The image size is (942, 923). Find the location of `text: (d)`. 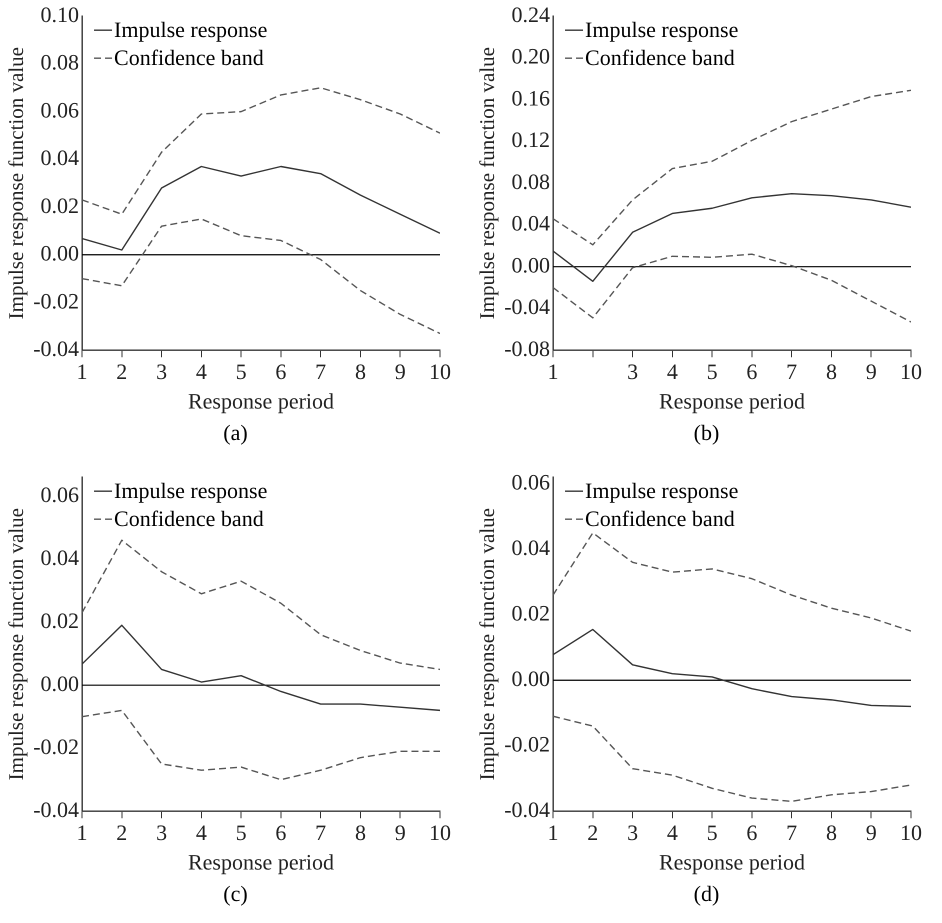

text: (d) is located at coordinates (707, 894).